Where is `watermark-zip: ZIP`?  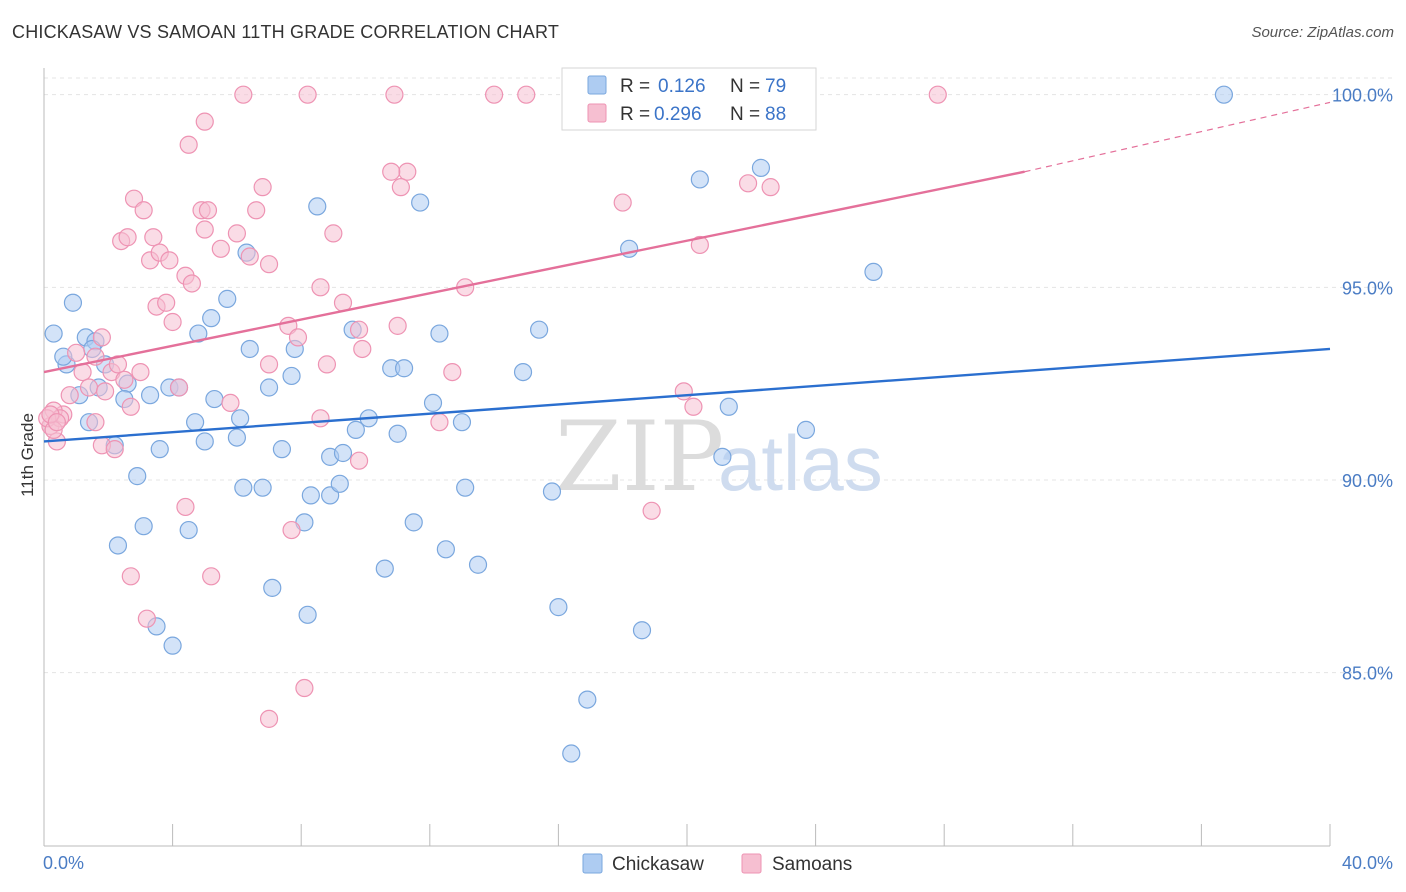 watermark-zip: ZIP is located at coordinates (639, 457).